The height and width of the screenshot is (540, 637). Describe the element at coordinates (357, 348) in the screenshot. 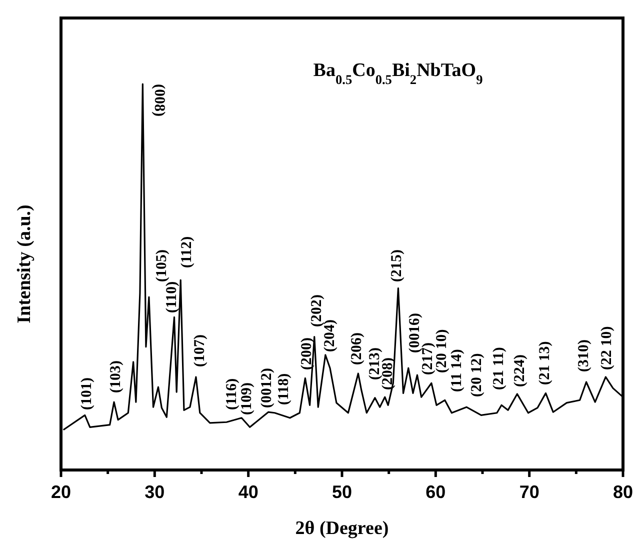

I see `annotation: (206)` at that location.